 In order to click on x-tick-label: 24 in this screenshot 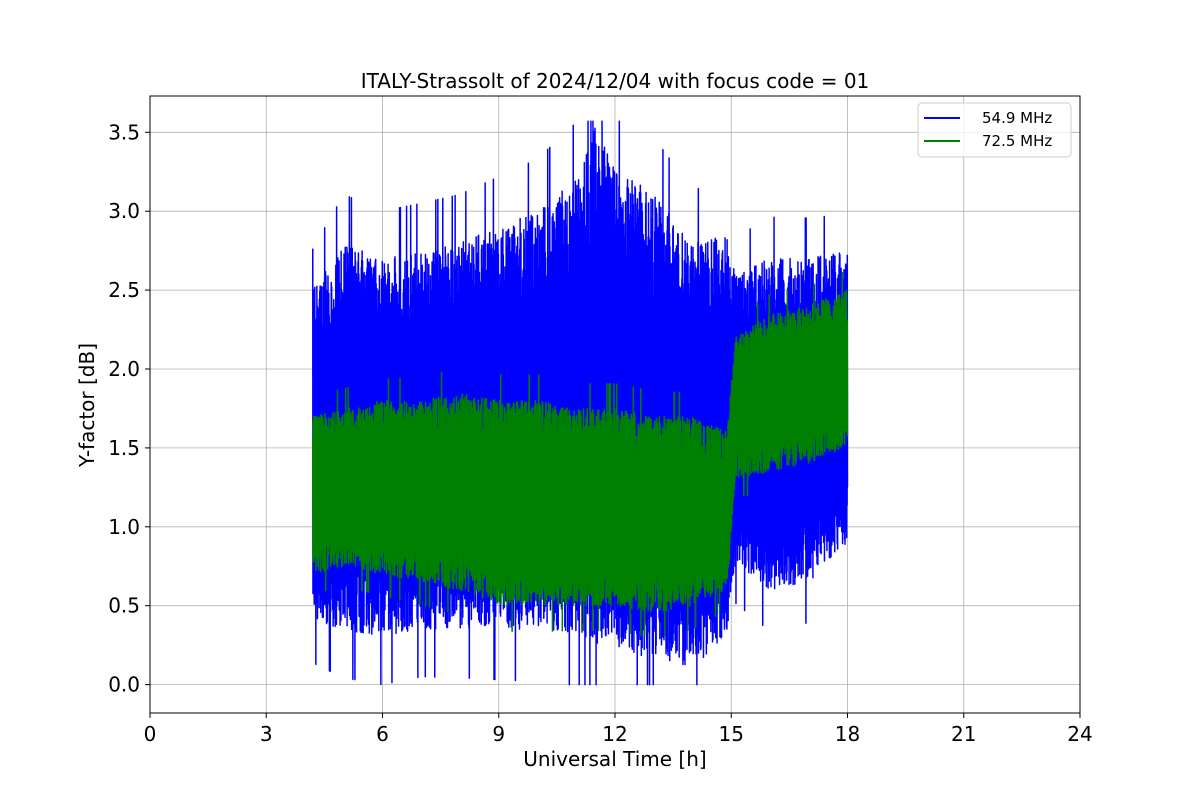, I will do `click(1079, 734)`.